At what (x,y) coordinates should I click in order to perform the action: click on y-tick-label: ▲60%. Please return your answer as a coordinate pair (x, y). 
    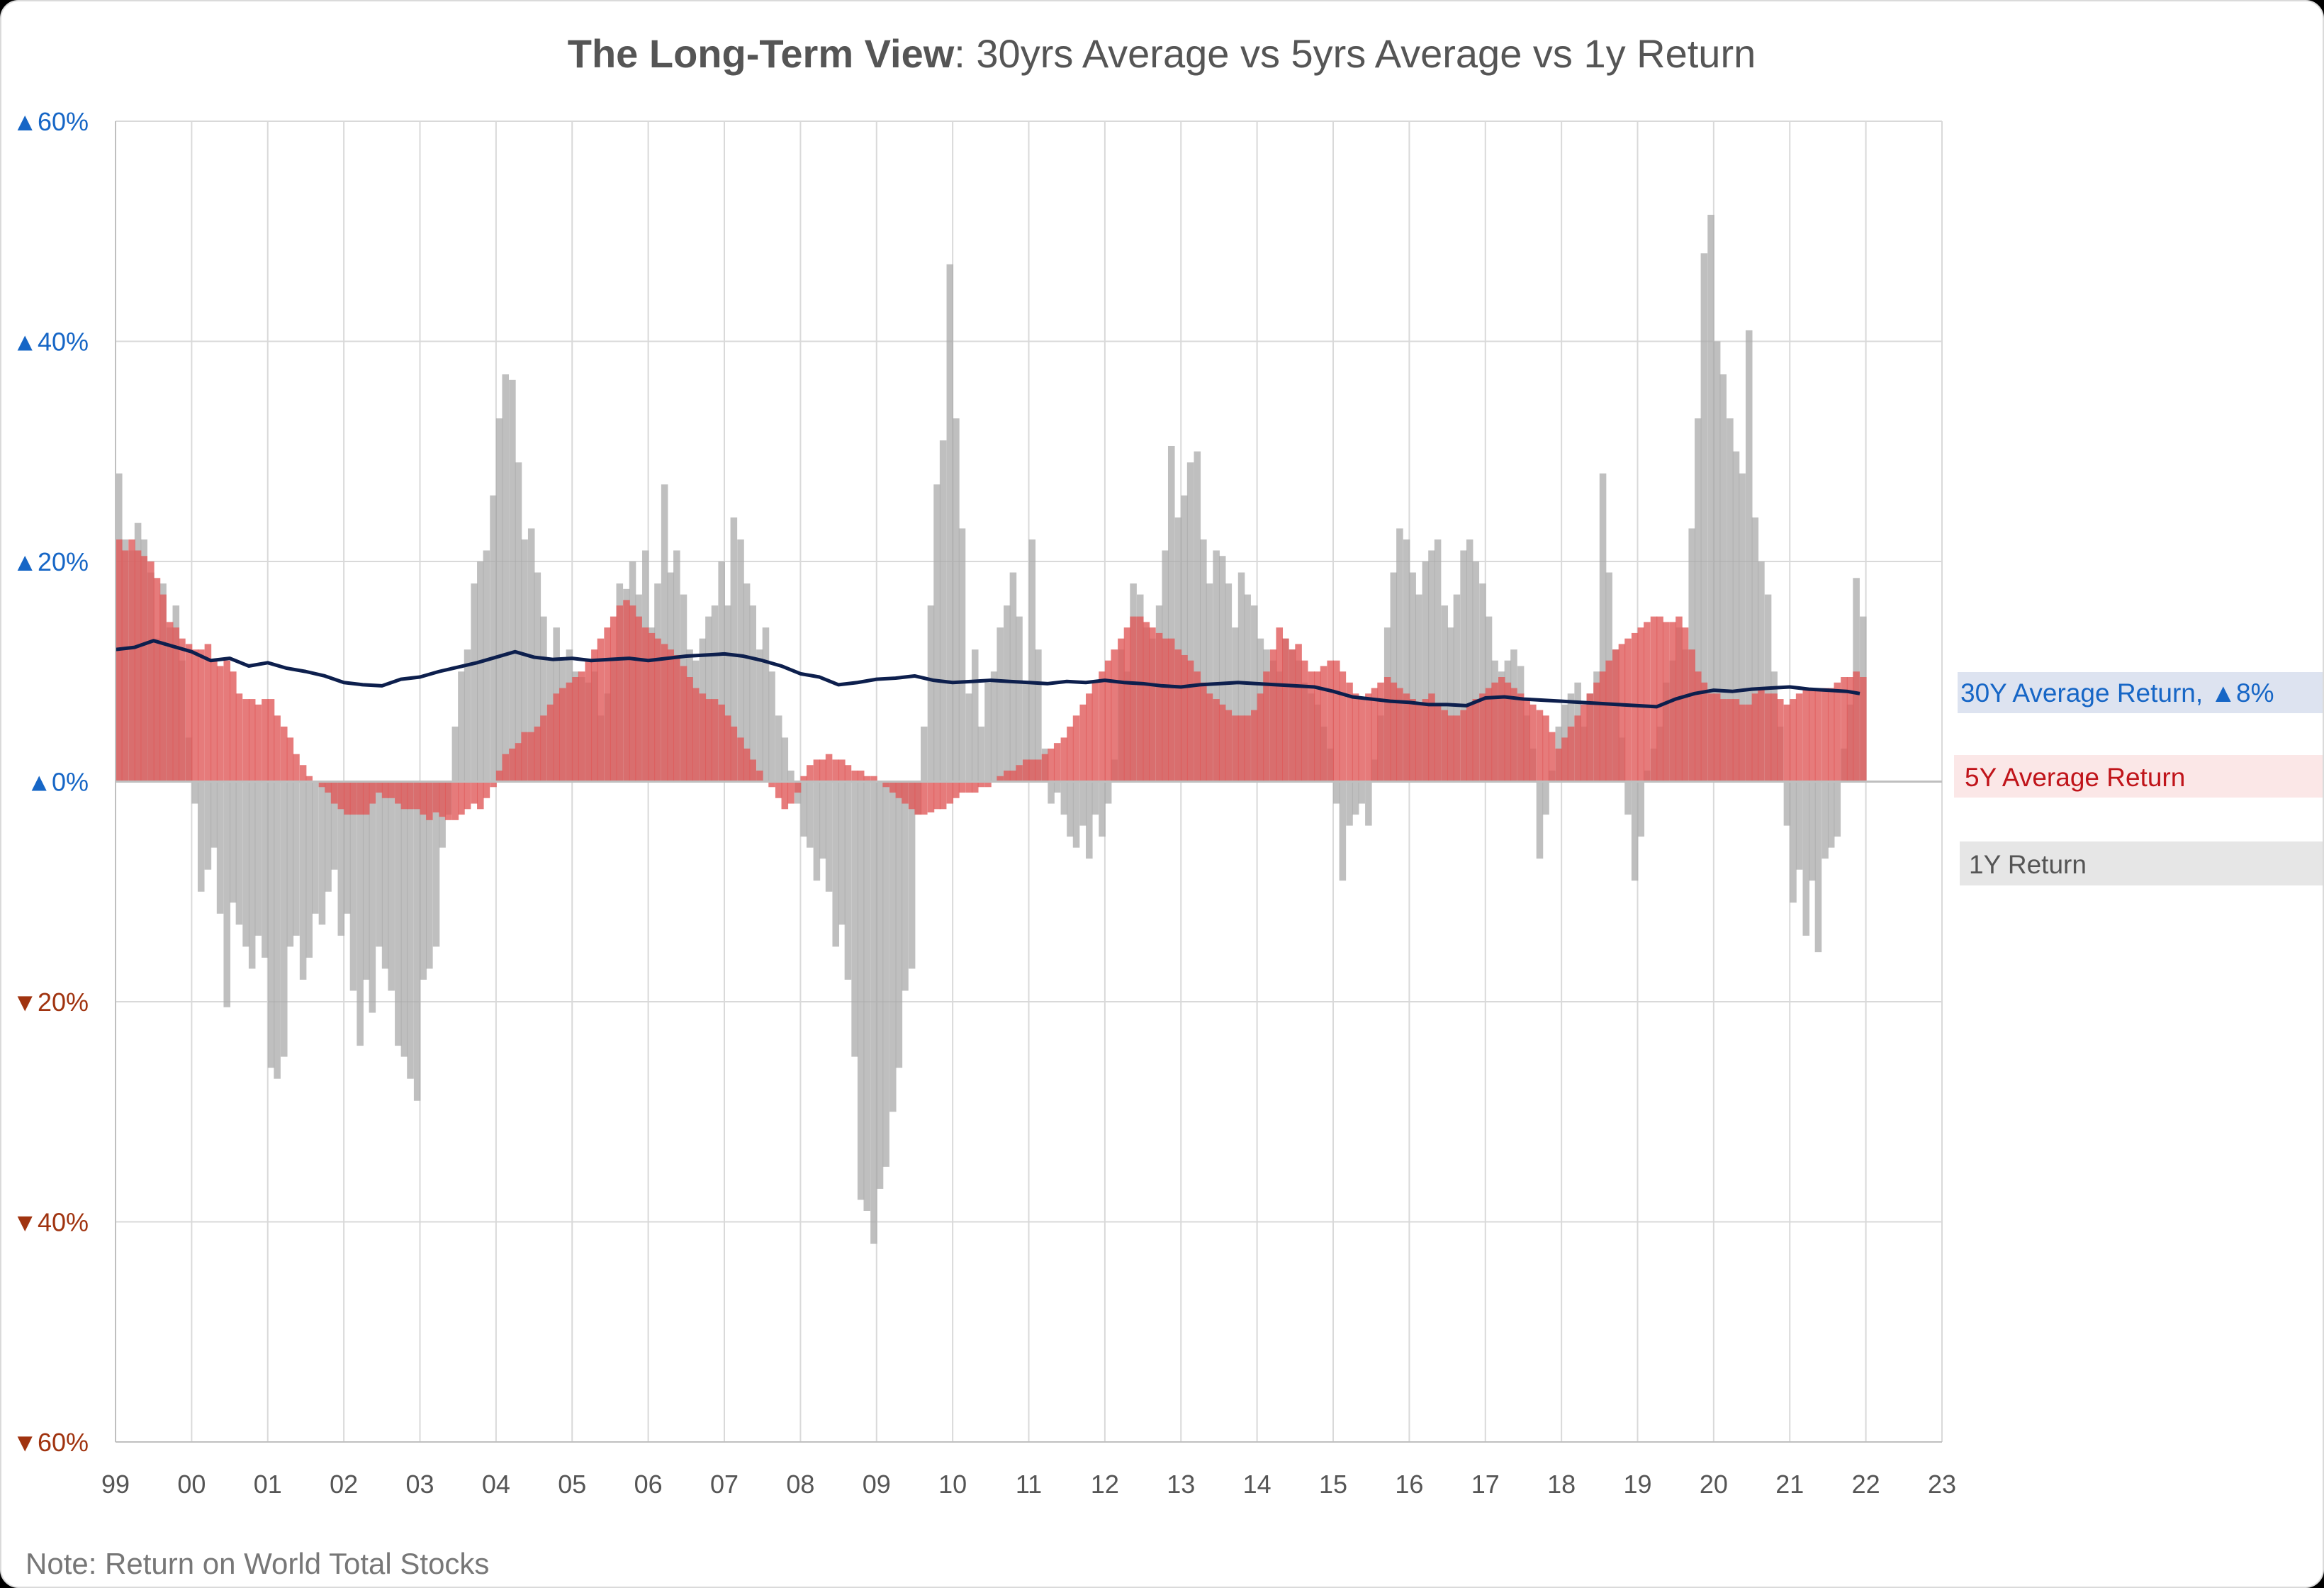
    Looking at the image, I should click on (50, 122).